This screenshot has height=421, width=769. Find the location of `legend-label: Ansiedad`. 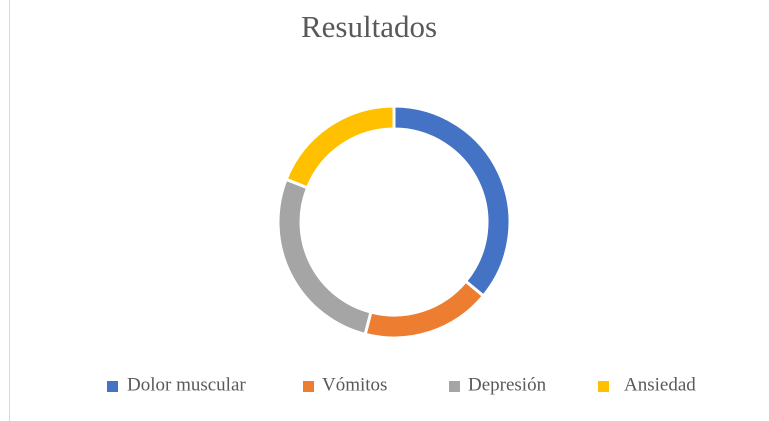

legend-label: Ansiedad is located at coordinates (660, 384).